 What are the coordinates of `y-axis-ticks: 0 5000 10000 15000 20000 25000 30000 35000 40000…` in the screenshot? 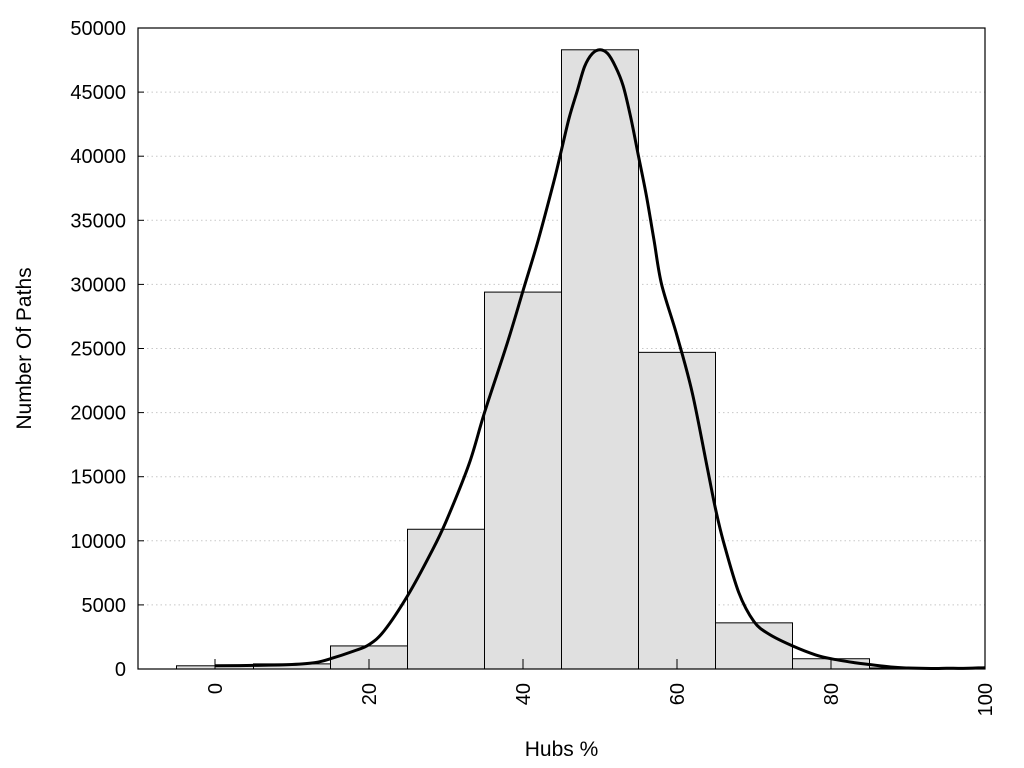 It's located at (107, 349).